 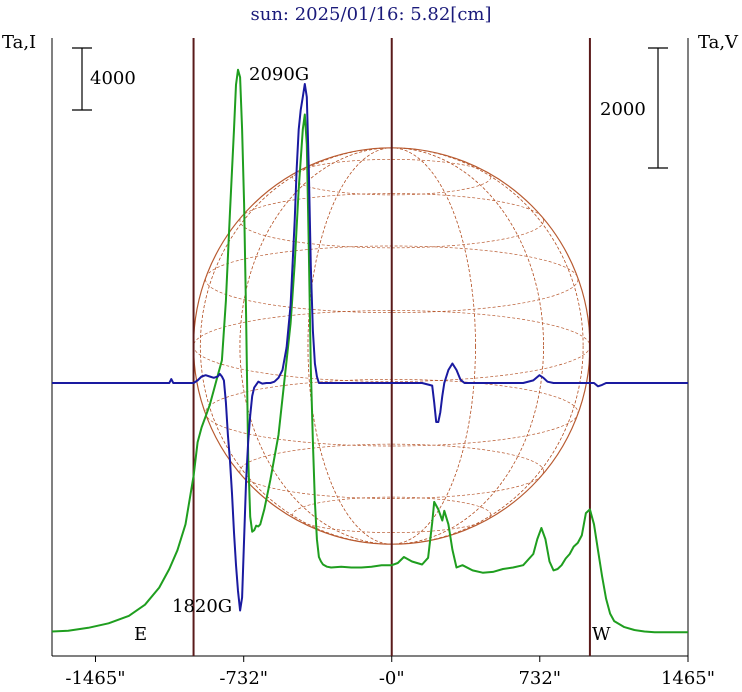 What do you see at coordinates (370, 14) in the screenshot?
I see `chart-title: sun: 2025/01/16: 5.82[cm]` at bounding box center [370, 14].